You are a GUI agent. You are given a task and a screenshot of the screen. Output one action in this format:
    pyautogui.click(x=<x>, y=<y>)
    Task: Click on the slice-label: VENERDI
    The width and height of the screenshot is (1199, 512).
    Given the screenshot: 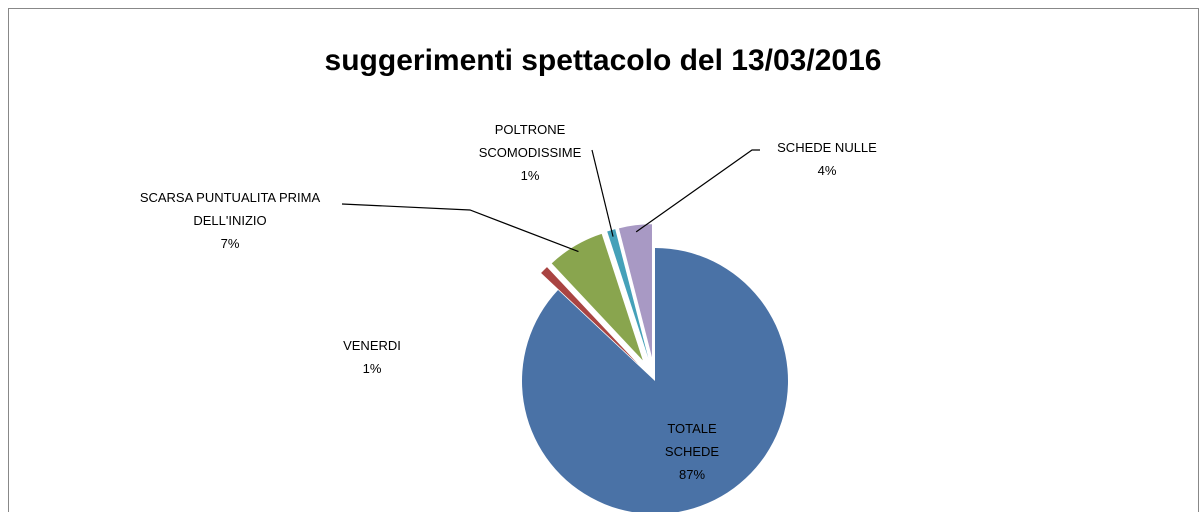 What is the action you would take?
    pyautogui.click(x=372, y=345)
    